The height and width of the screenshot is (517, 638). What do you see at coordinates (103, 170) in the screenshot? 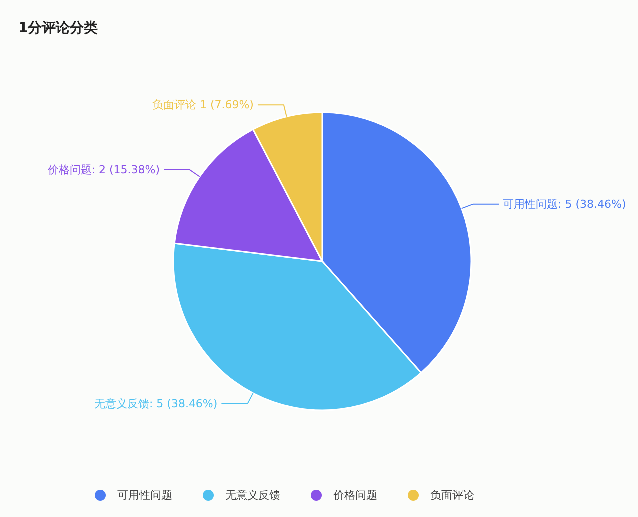
I see `data-label: 价格问题: 2 (15.38%)` at bounding box center [103, 170].